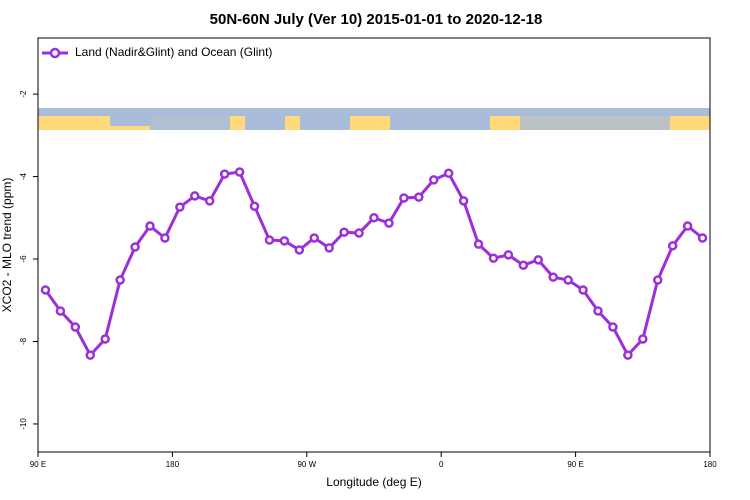 This screenshot has height=500, width=750. What do you see at coordinates (23, 259) in the screenshot?
I see `y-tick-label: -6` at bounding box center [23, 259].